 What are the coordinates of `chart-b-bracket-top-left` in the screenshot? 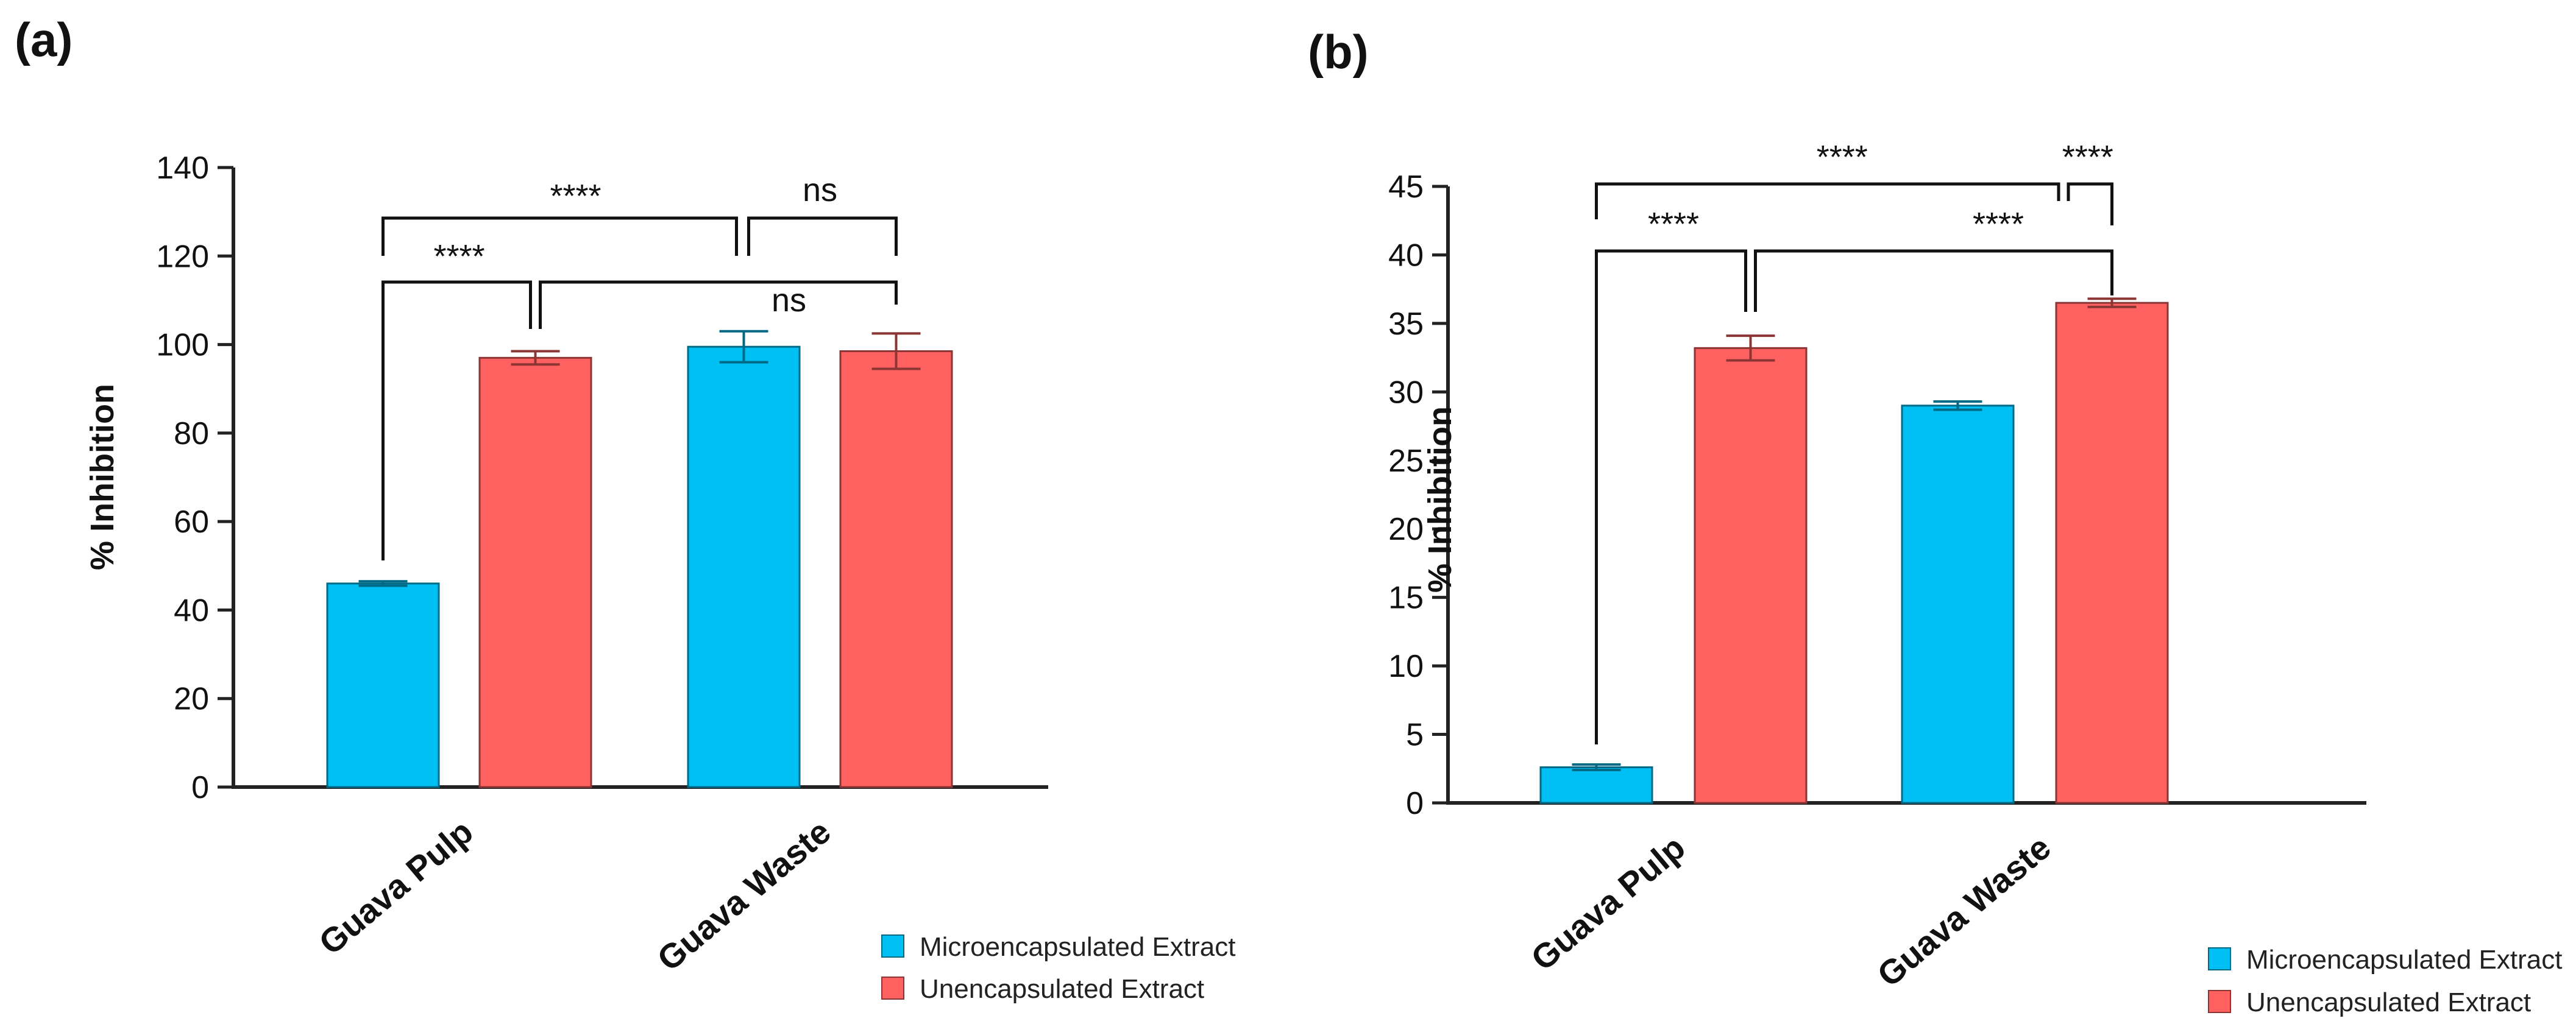 It's located at (1828, 200).